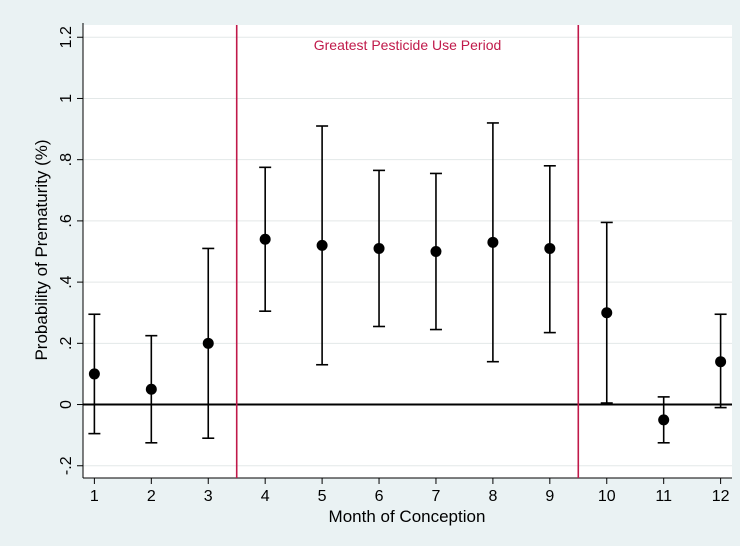 The height and width of the screenshot is (546, 740). I want to click on x-tick-label: 3, so click(208, 496).